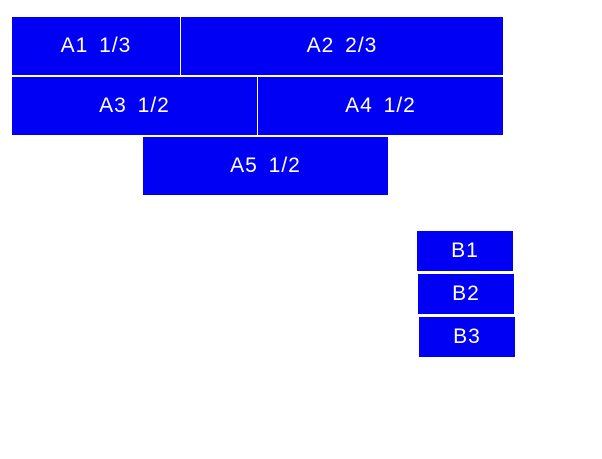 The image size is (602, 459). I want to click on box-b3-label: B3, so click(467, 336).